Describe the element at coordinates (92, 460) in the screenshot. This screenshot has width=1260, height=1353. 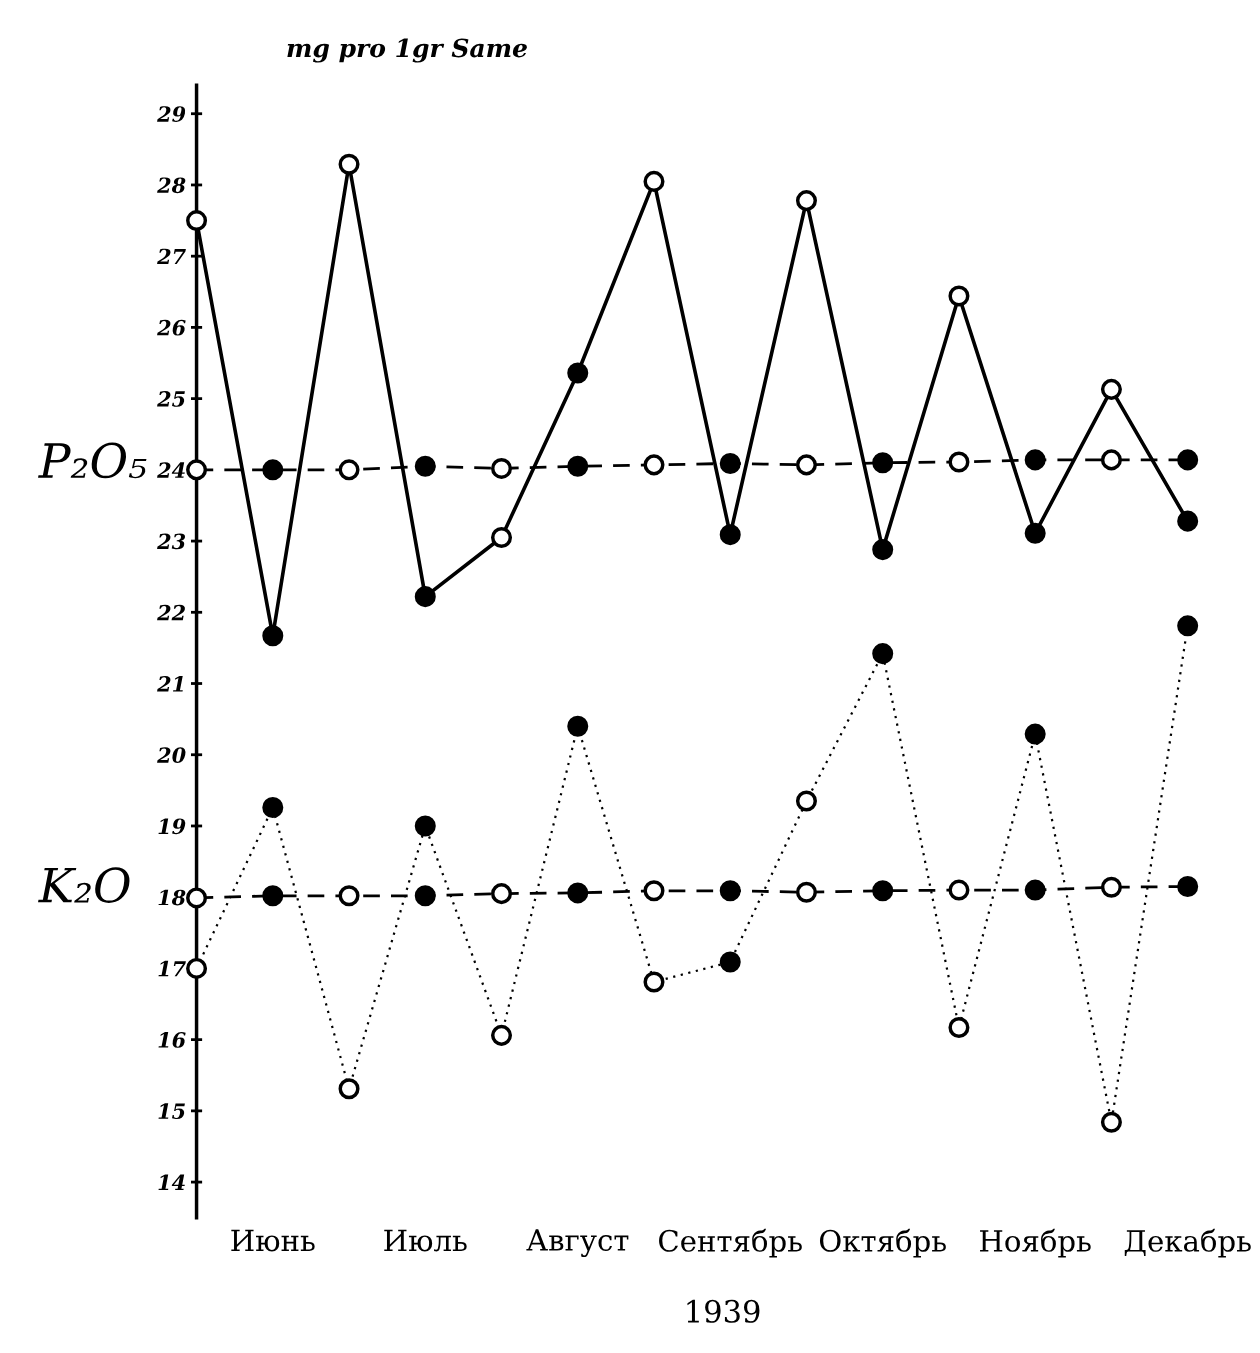
I see `text: P₂O₅` at that location.